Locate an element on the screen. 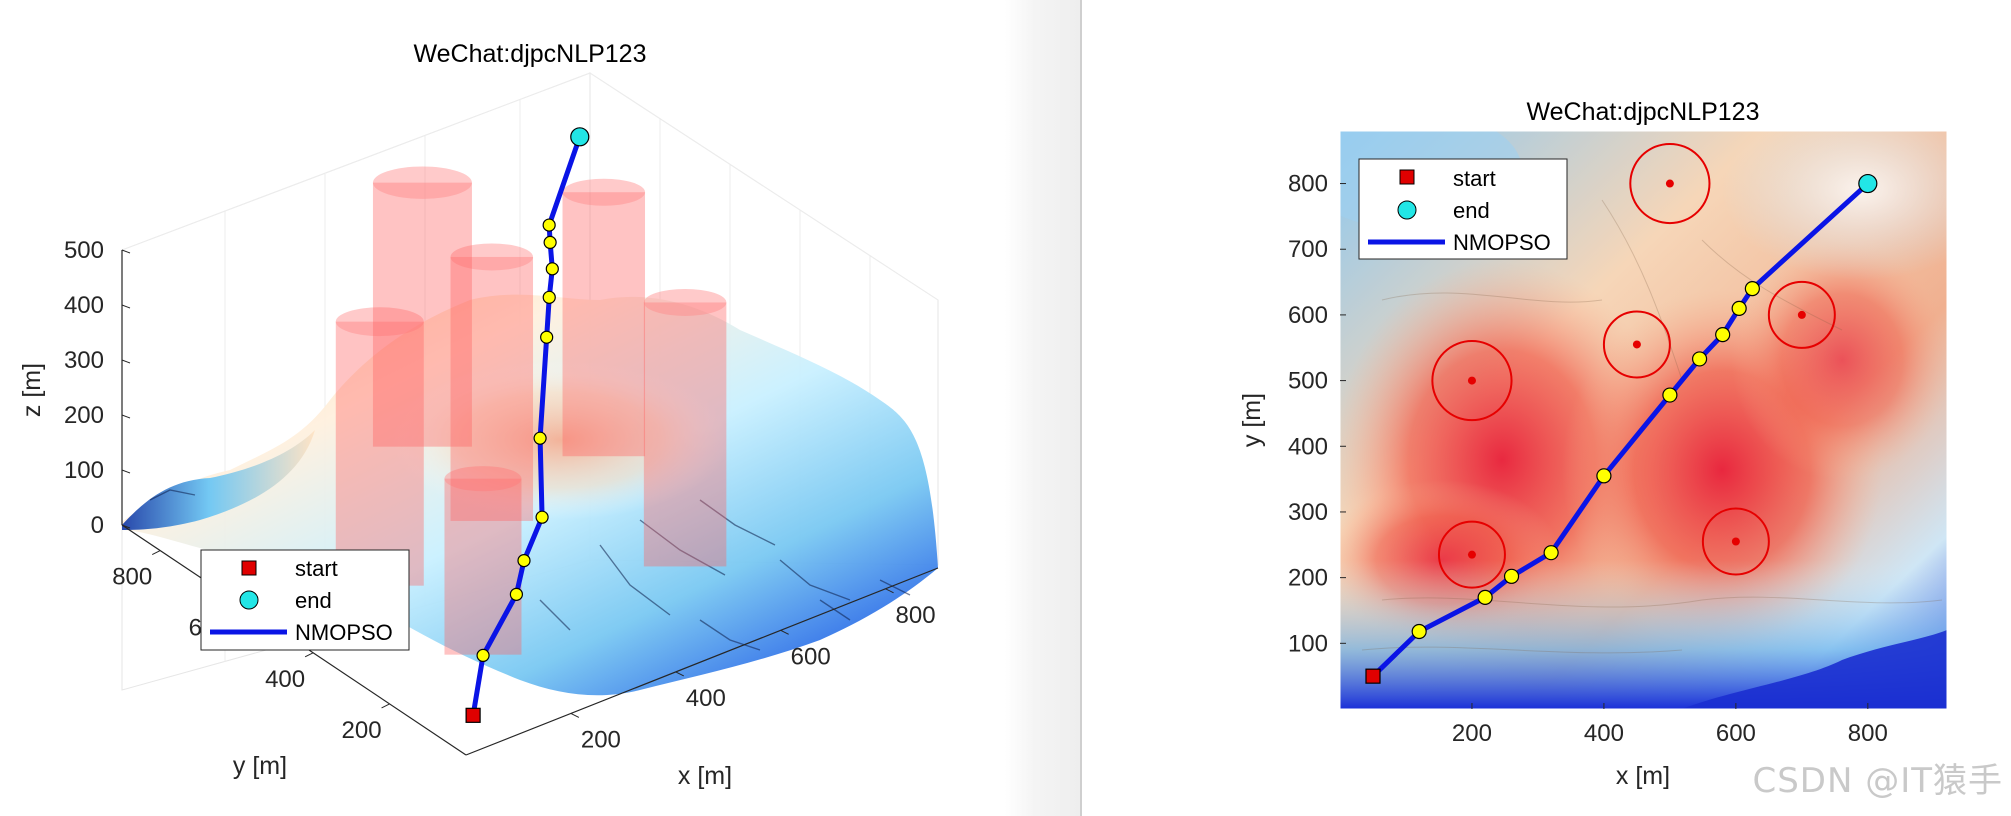 The width and height of the screenshot is (2011, 816). y-tick-label-3d: 800 is located at coordinates (132, 577).